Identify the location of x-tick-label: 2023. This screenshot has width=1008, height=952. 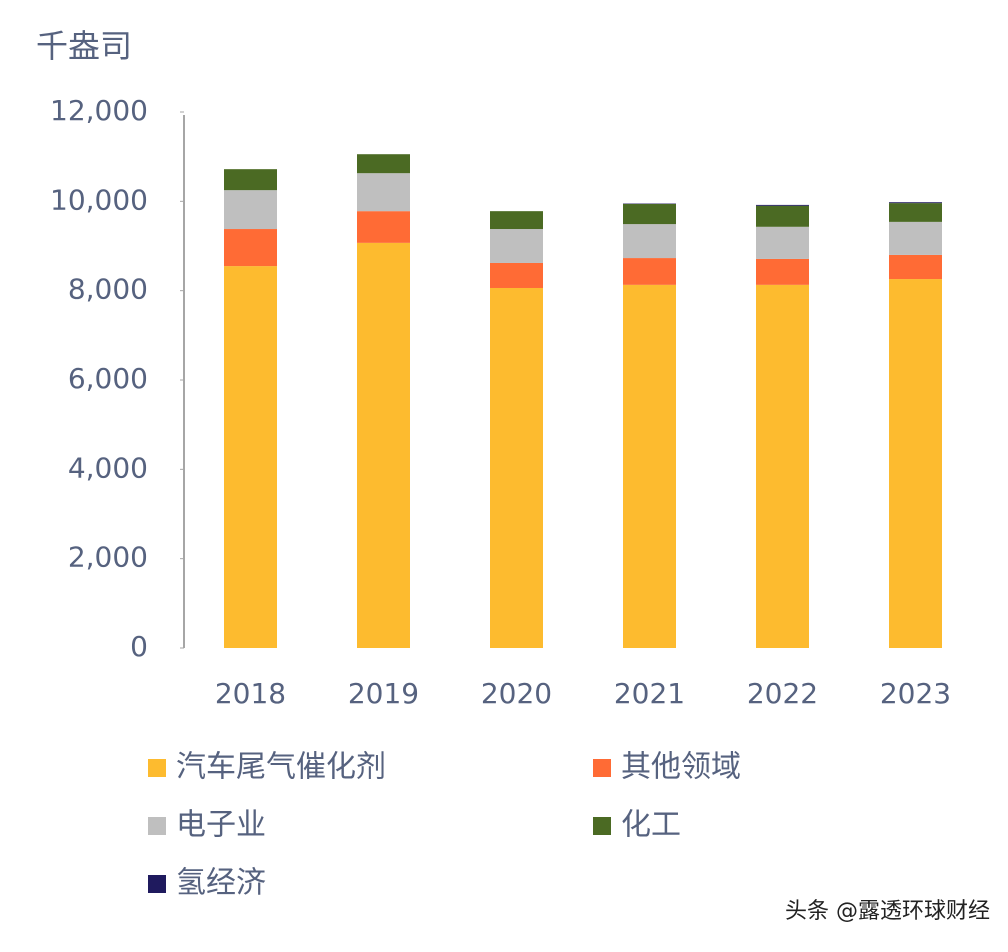
(915, 693).